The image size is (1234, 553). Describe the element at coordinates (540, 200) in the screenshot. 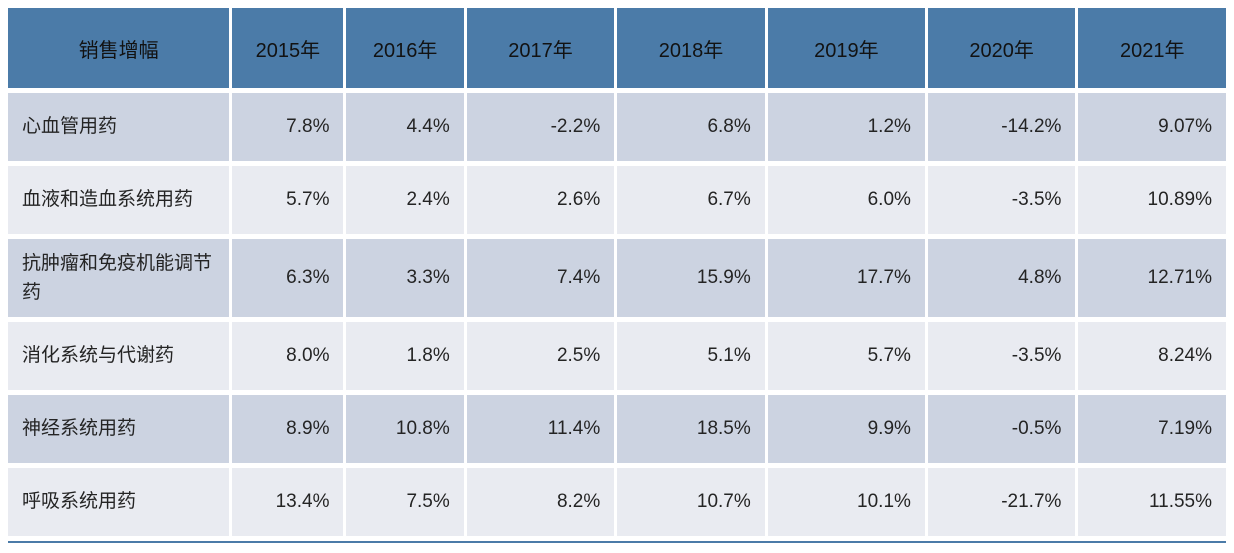

I see `table-cell: 2.6%` at that location.